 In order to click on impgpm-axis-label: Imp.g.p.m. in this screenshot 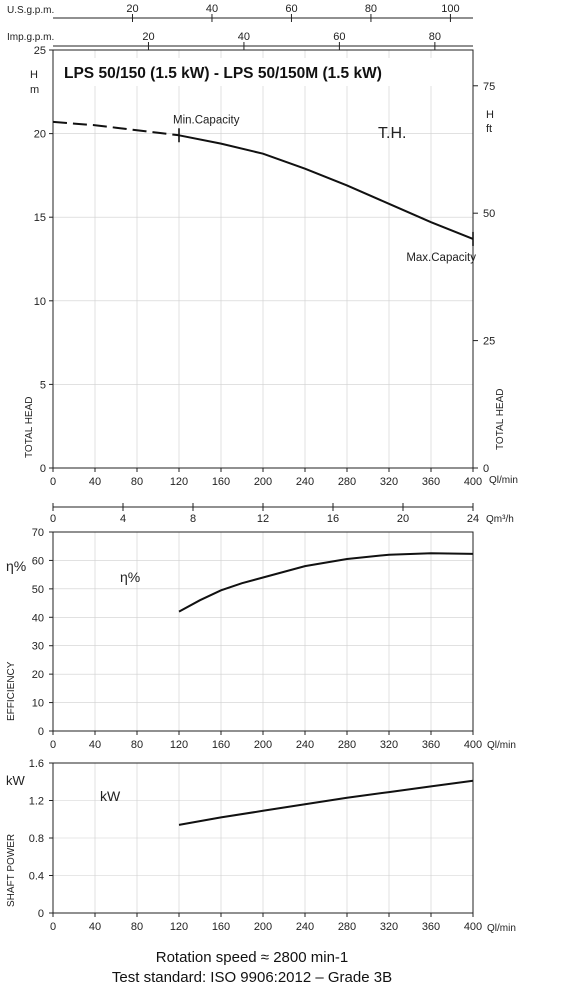, I will do `click(30, 37)`.